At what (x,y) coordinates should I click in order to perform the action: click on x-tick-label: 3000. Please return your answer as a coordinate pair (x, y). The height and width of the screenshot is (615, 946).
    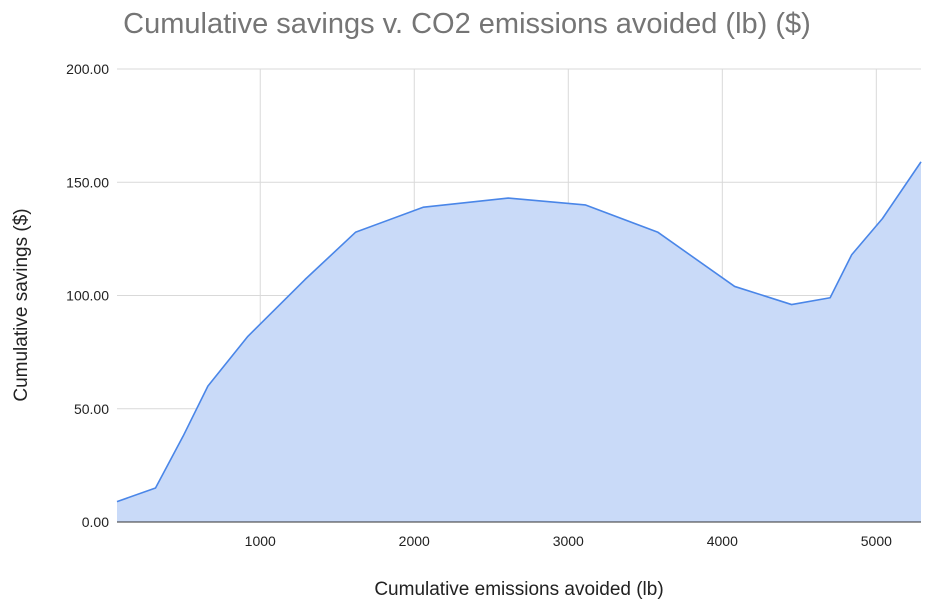
    Looking at the image, I should click on (568, 541).